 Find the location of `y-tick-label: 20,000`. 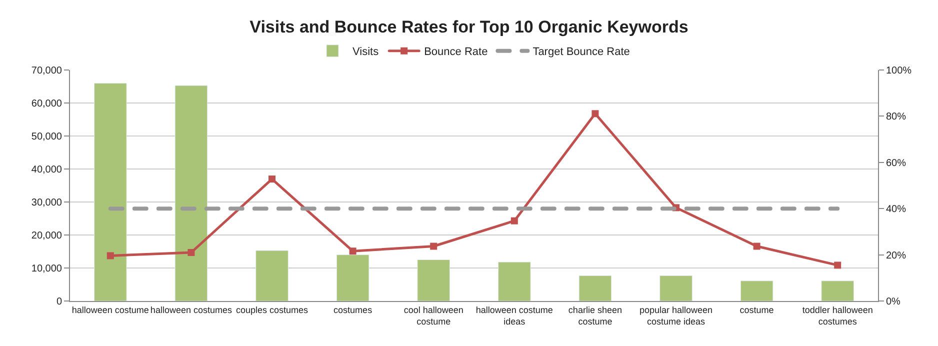

y-tick-label: 20,000 is located at coordinates (46, 236).